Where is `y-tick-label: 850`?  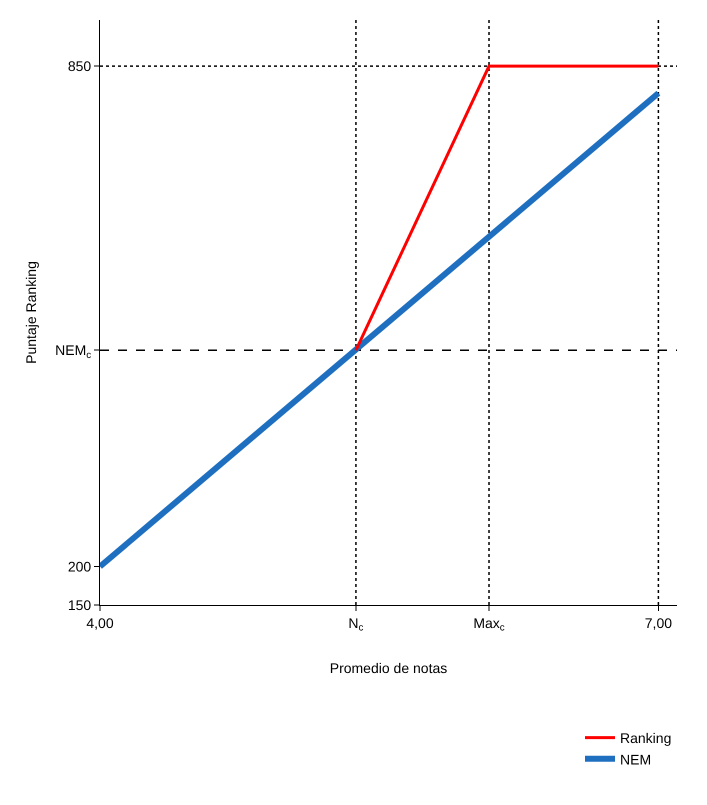 y-tick-label: 850 is located at coordinates (80, 66).